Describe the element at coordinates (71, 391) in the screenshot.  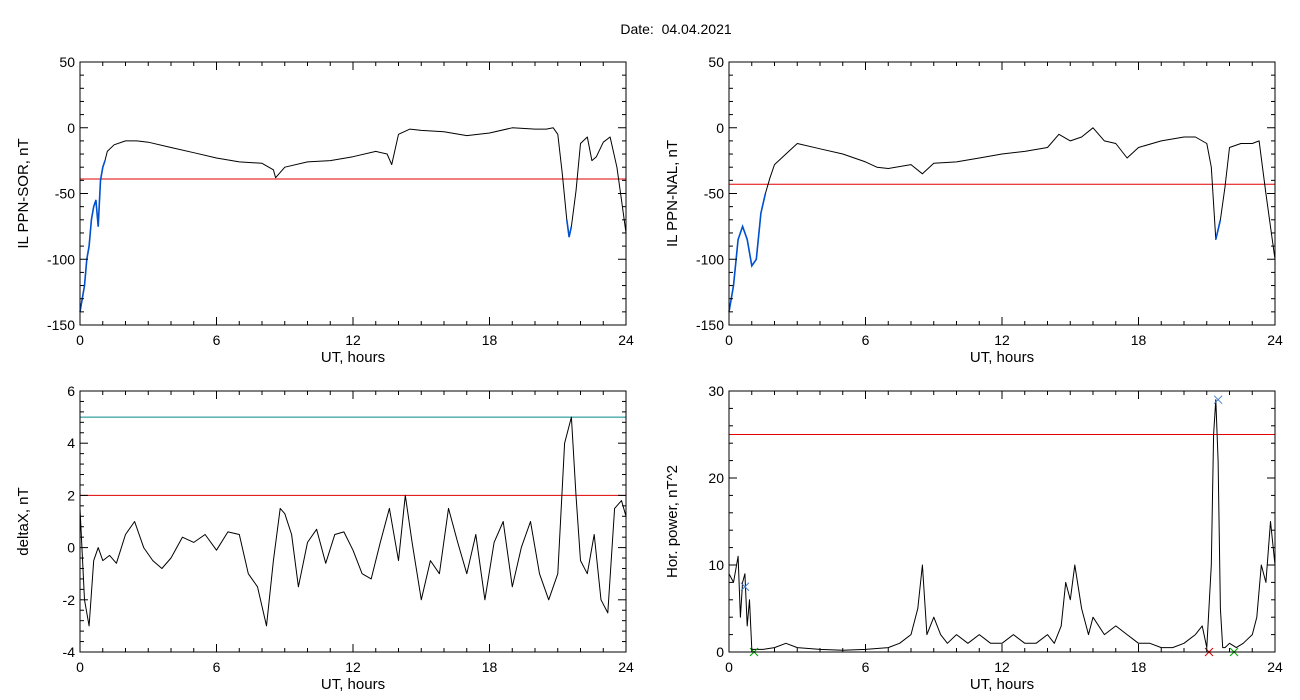
I see `y-tick-label: 6` at that location.